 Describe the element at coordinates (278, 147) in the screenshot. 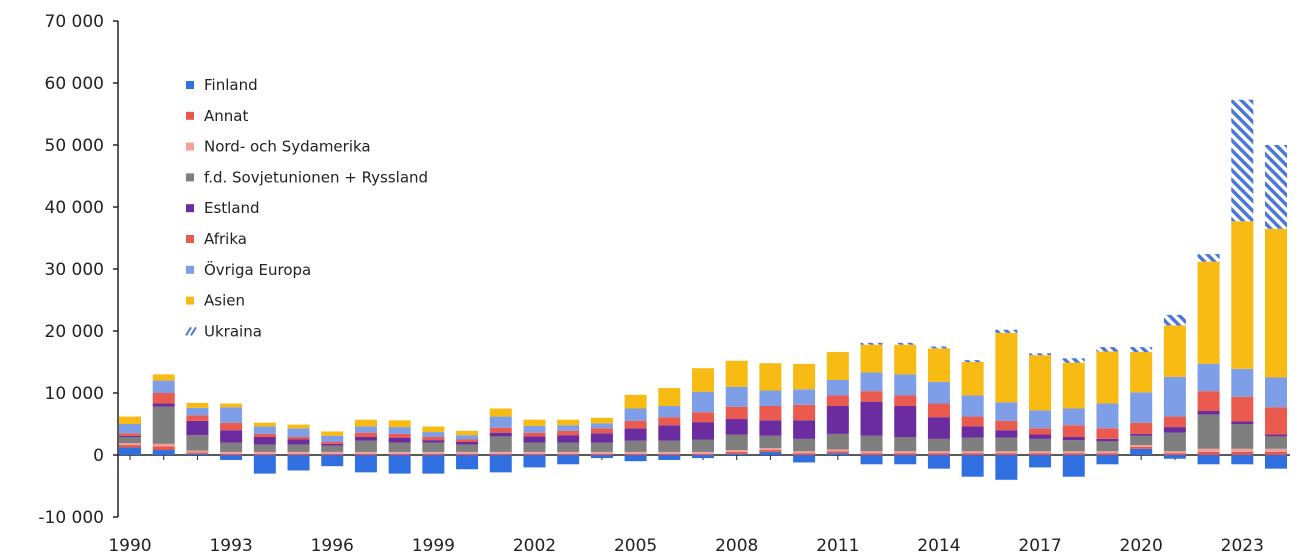

I see `legend-item: Nord- och Sydamerika` at that location.